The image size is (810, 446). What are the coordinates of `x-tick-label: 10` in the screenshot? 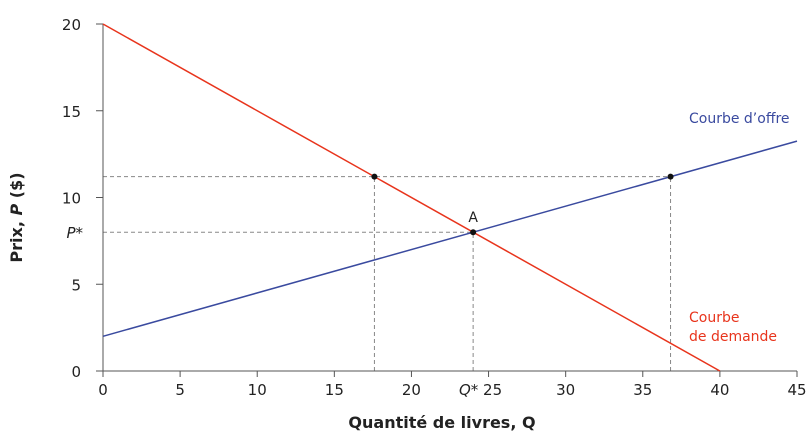 It's located at (257, 390).